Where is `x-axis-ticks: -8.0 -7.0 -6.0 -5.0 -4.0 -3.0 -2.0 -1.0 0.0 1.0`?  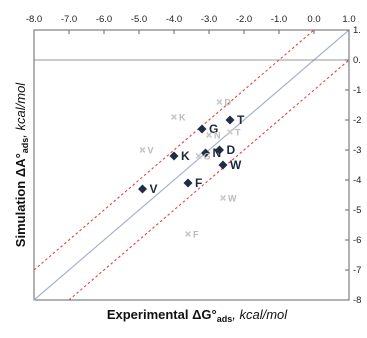 x-axis-ticks: -8.0 -7.0 -6.0 -5.0 -4.0 -3.0 -2.0 -1.0 0.0 1.0 is located at coordinates (191, 24).